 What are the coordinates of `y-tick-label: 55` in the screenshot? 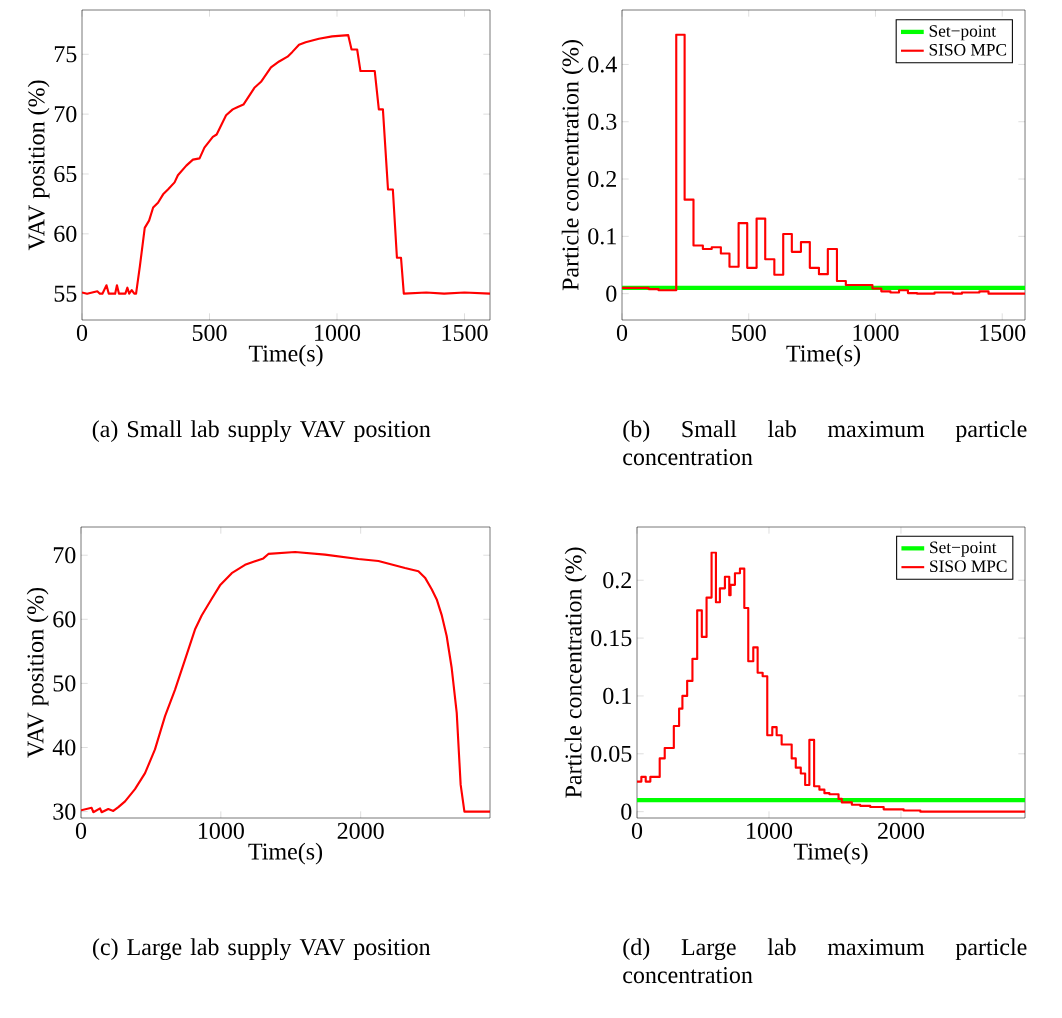 It's located at (65, 293).